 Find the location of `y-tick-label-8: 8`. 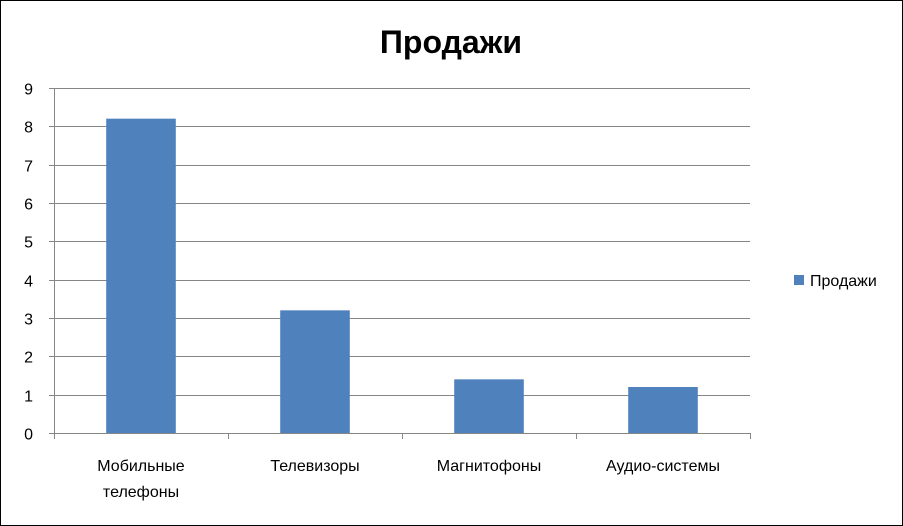

y-tick-label-8: 8 is located at coordinates (28, 128).